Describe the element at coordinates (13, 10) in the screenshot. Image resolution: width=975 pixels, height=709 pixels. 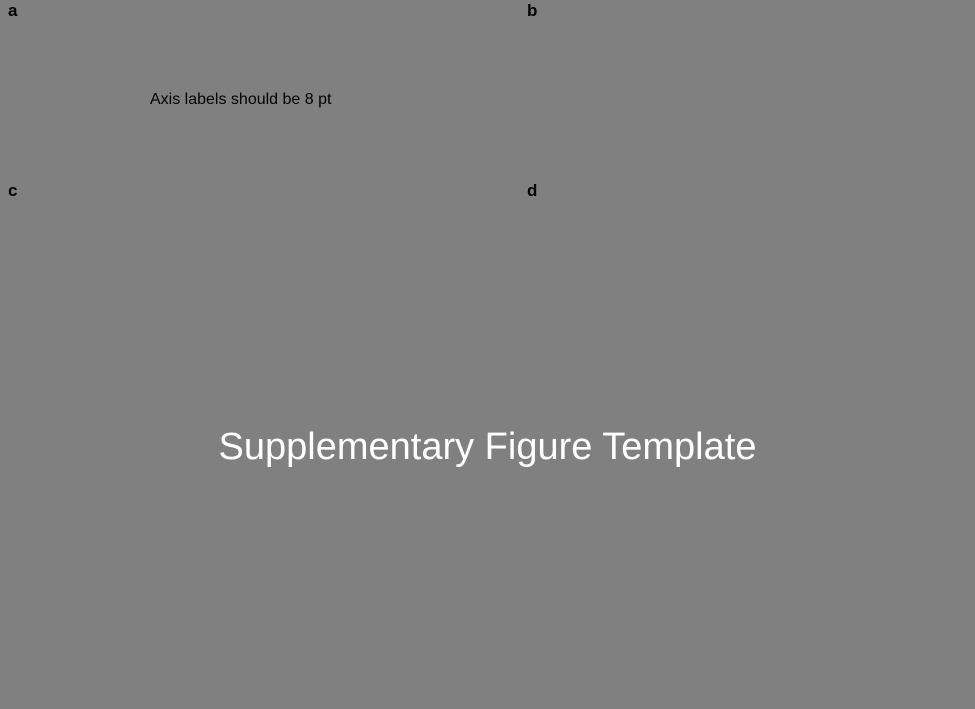
I see `panel-label-a: a` at that location.